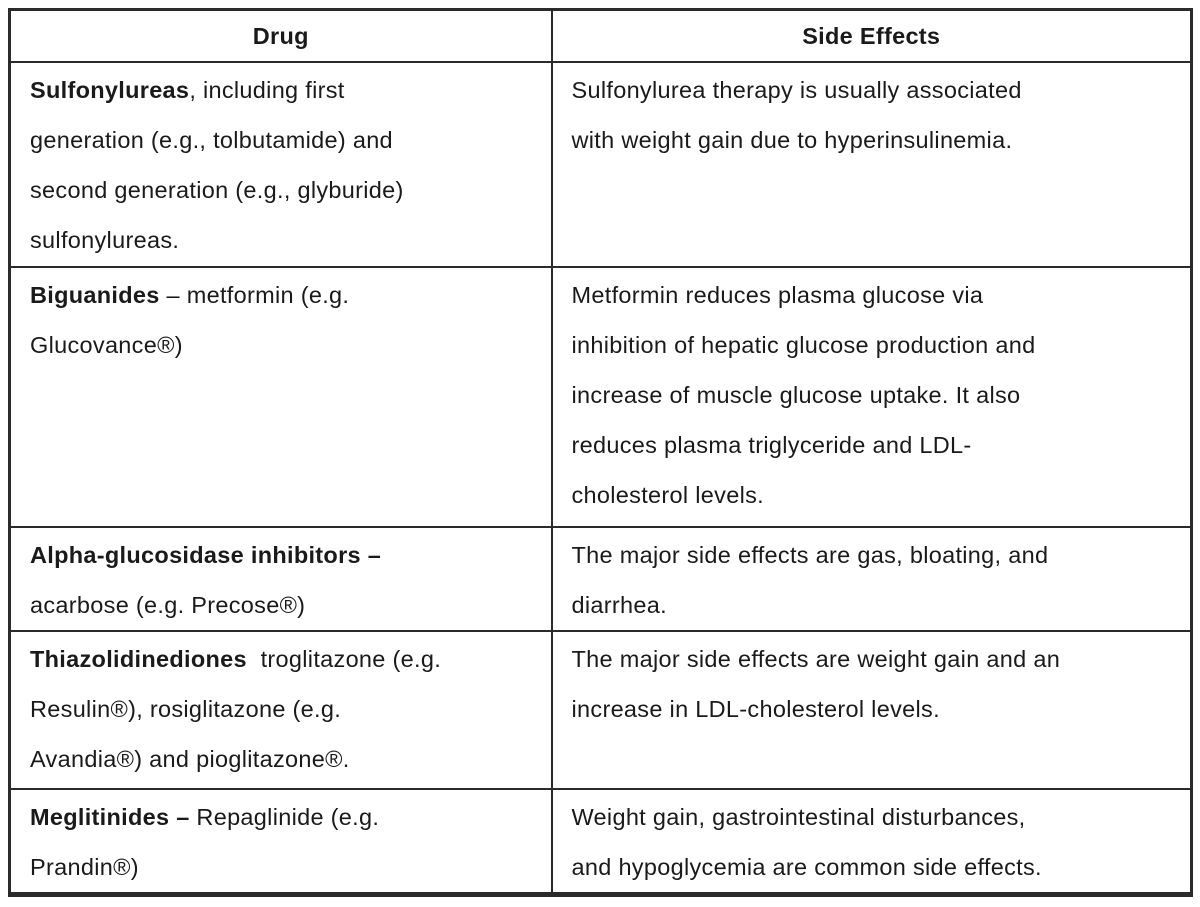 The height and width of the screenshot is (907, 1200). Describe the element at coordinates (284, 867) in the screenshot. I see `text-line: Prandin®)` at that location.